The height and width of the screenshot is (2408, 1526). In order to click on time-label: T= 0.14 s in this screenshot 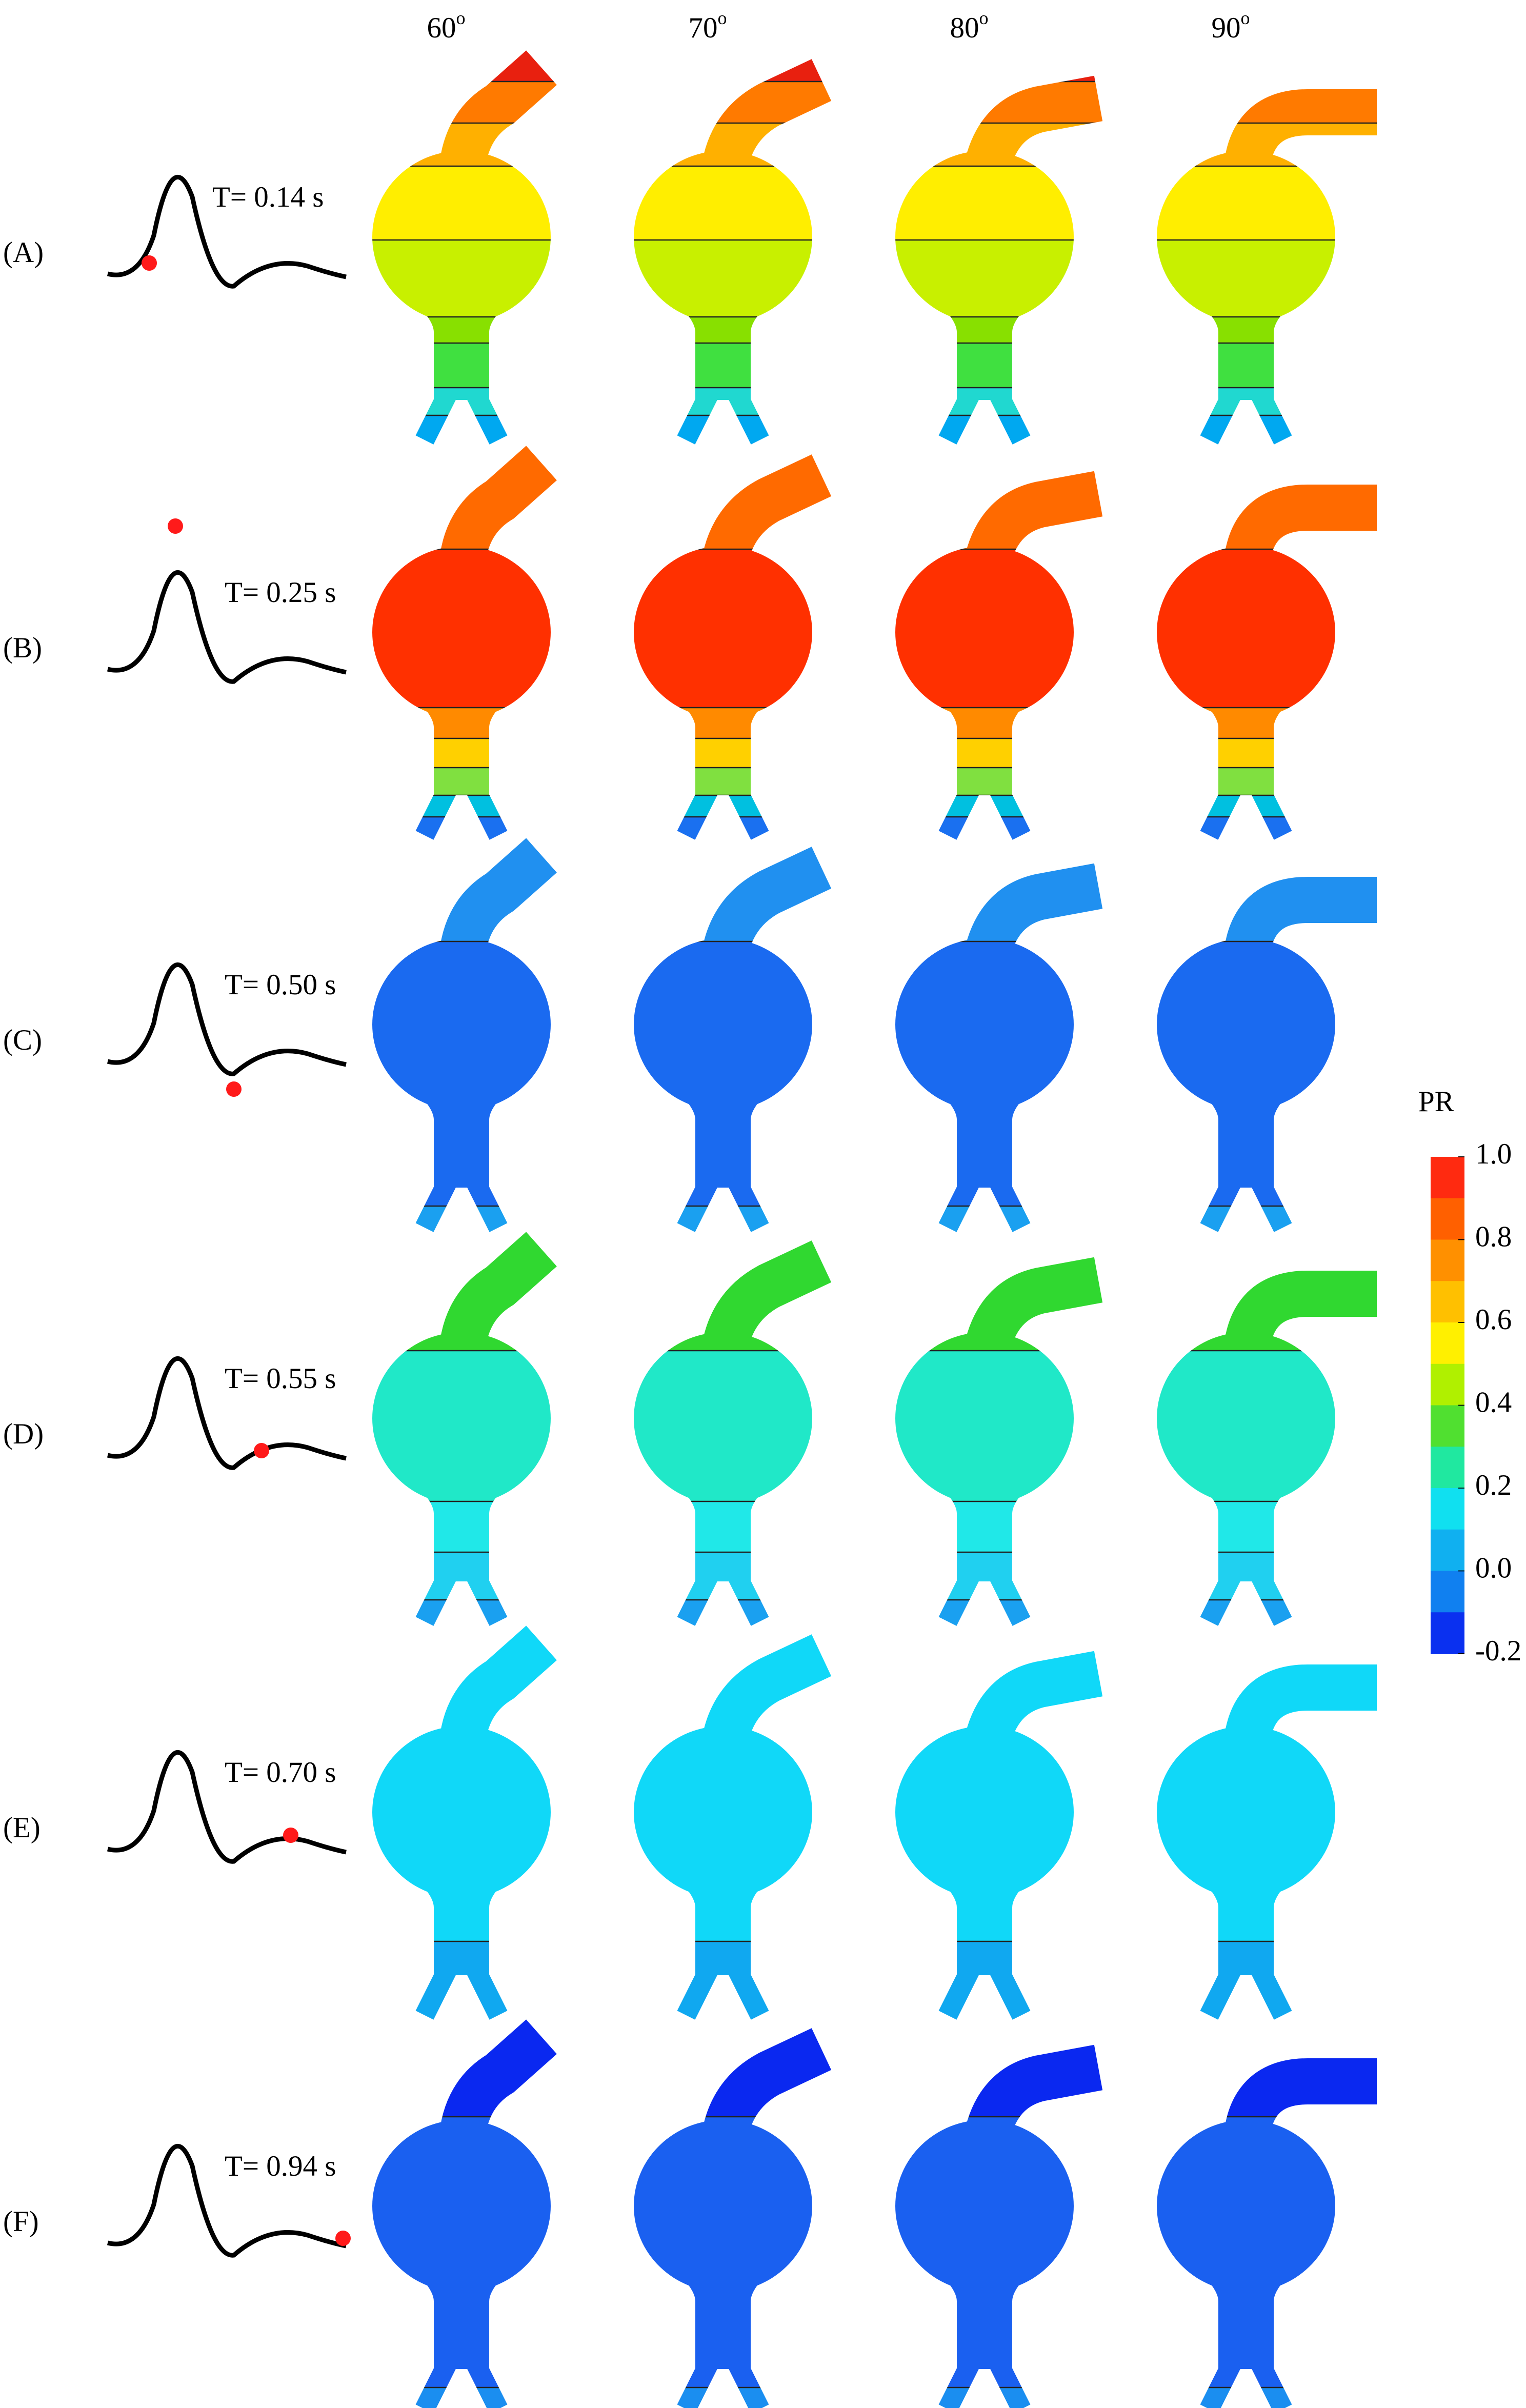, I will do `click(268, 197)`.